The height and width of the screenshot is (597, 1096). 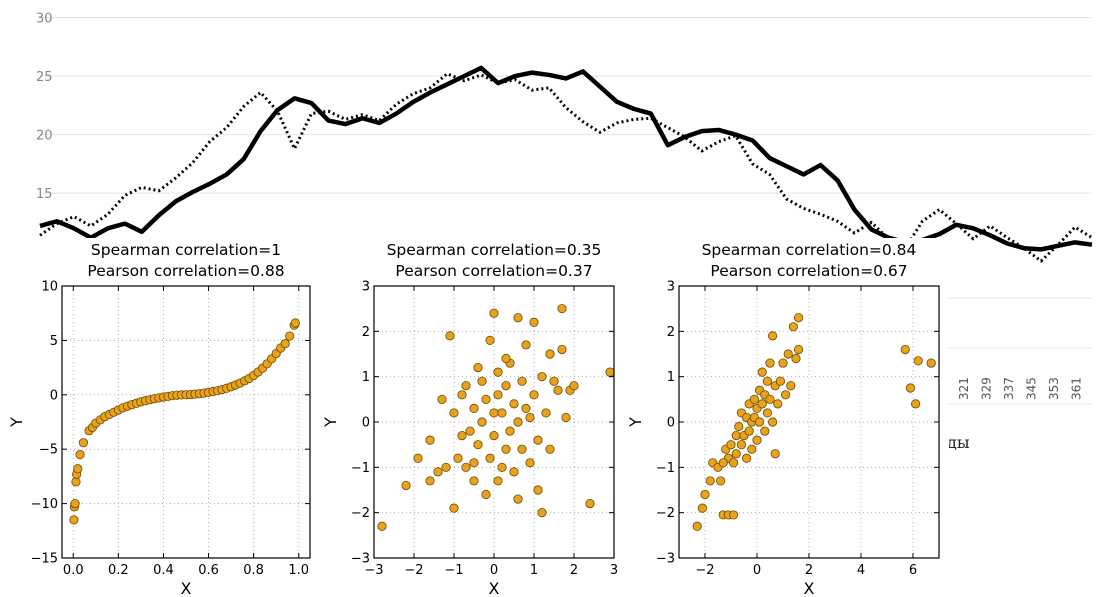 What do you see at coordinates (861, 570) in the screenshot?
I see `x-tick-label: 4` at bounding box center [861, 570].